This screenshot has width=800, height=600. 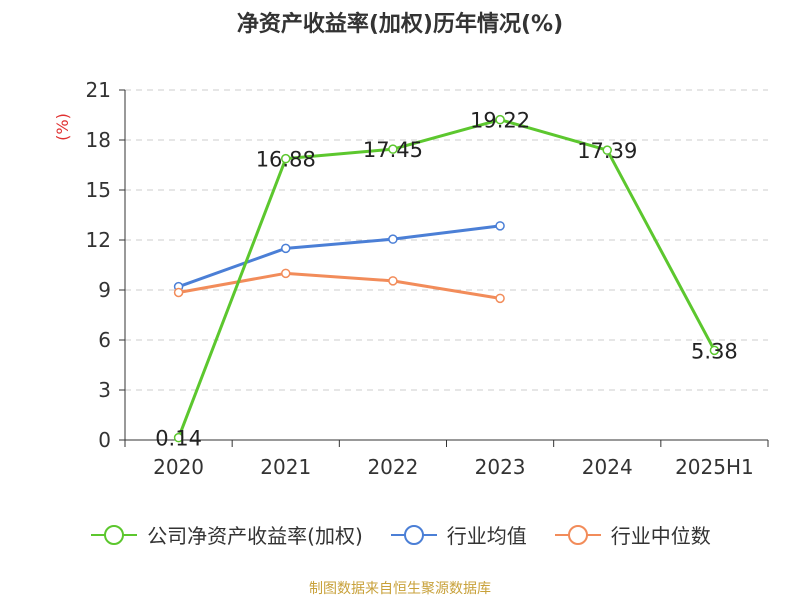 I want to click on x-tick-label: 2024, so click(x=607, y=467).